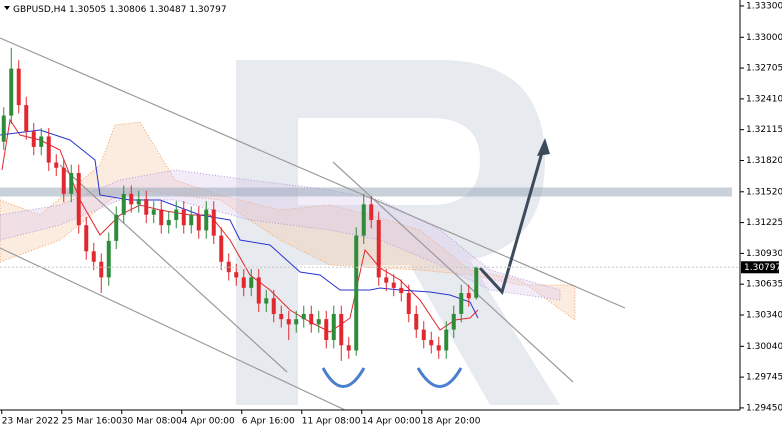 Image resolution: width=782 pixels, height=430 pixels. What do you see at coordinates (764, 315) in the screenshot?
I see `y-tick-label: 1.30340` at bounding box center [764, 315].